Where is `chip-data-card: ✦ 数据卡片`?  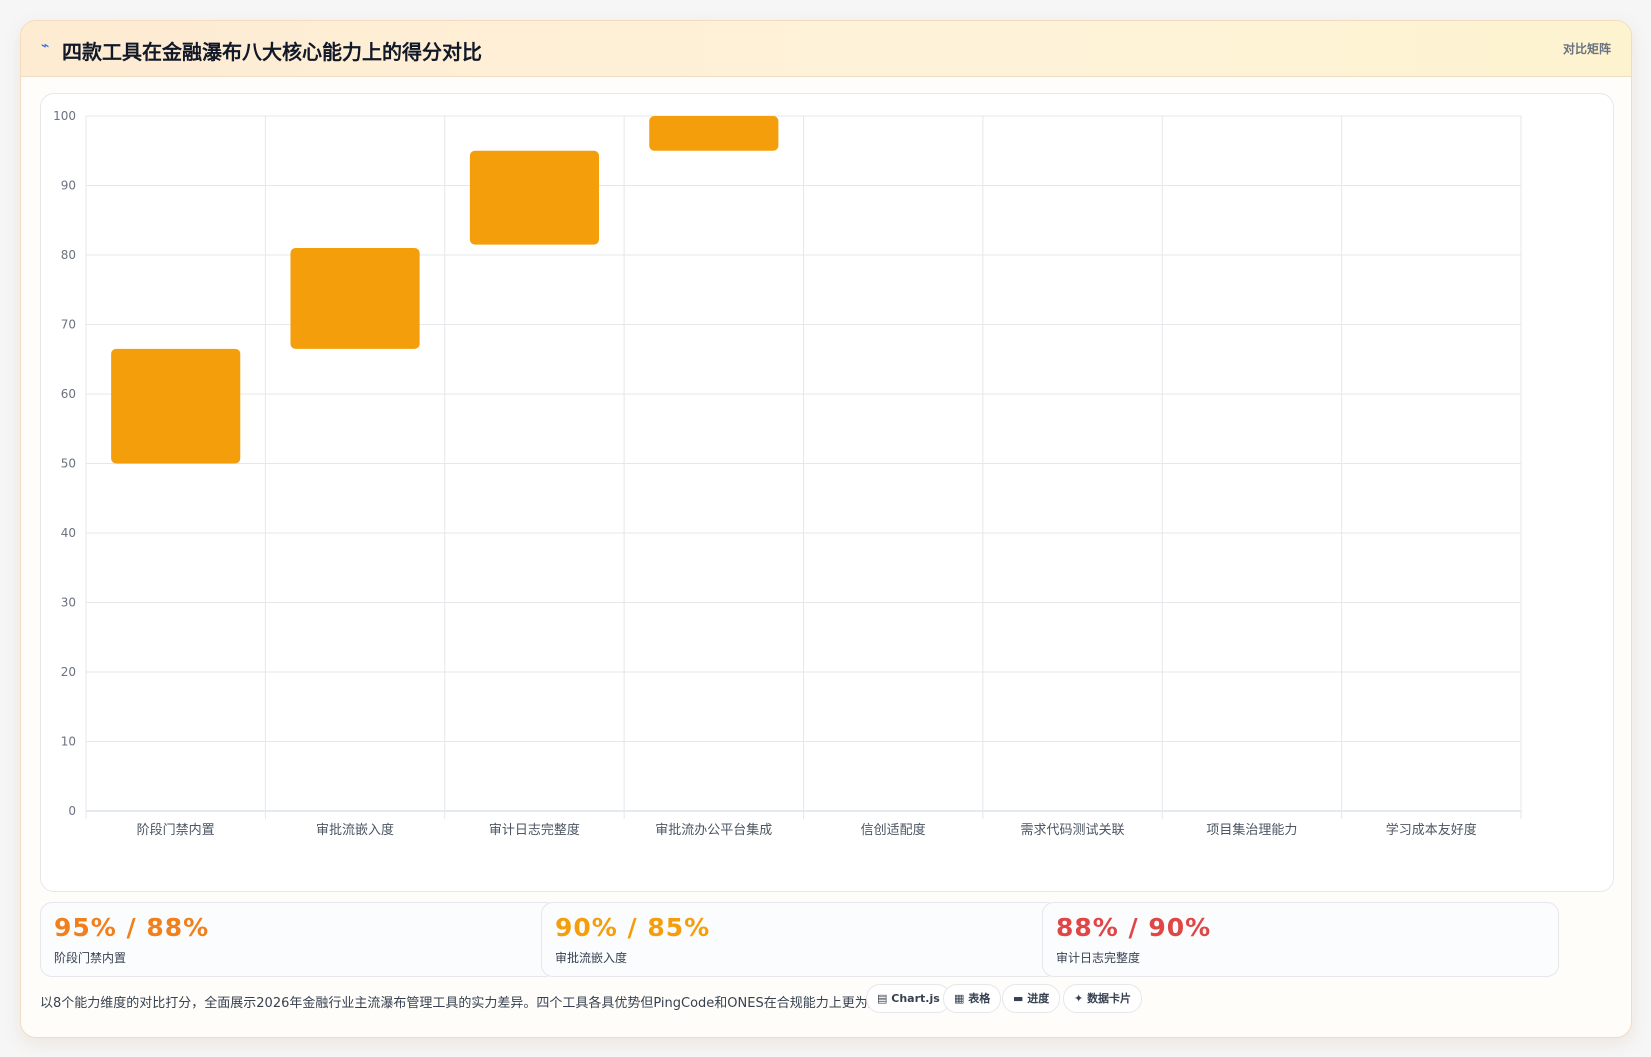 chip-data-card: ✦ 数据卡片 is located at coordinates (1103, 998).